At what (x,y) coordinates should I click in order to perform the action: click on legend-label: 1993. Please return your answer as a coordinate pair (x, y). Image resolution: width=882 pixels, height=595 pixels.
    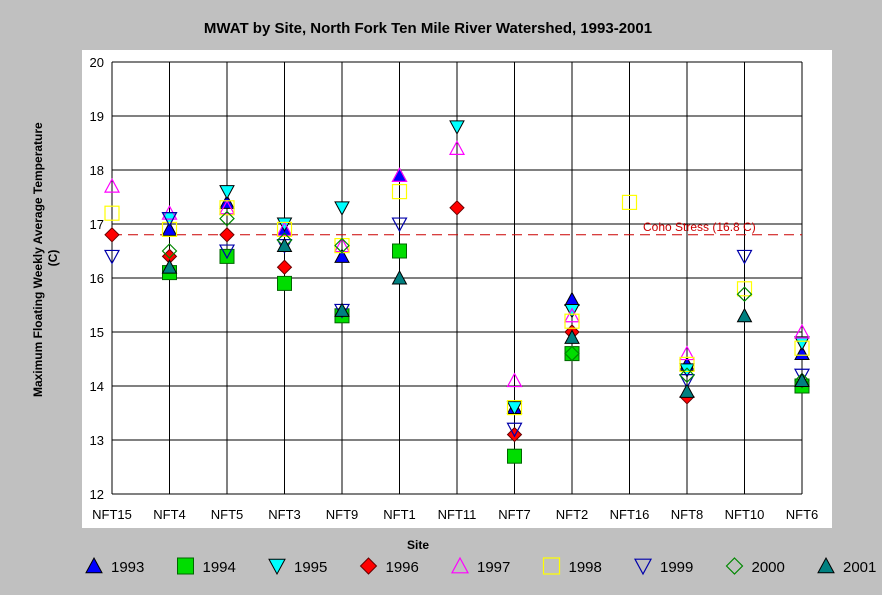
    Looking at the image, I should click on (127, 567).